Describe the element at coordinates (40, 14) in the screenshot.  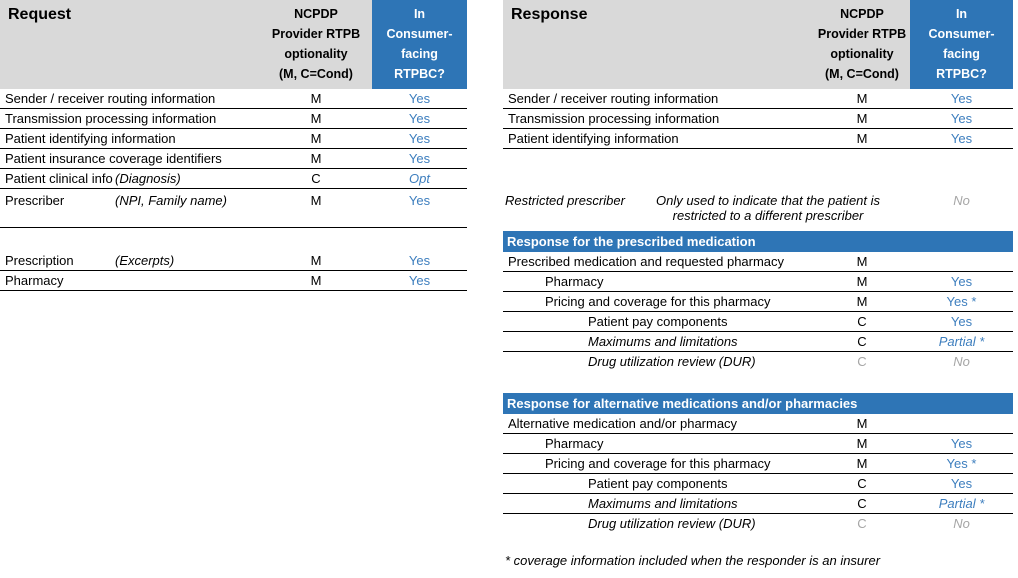
I see `request-table-title: Request` at that location.